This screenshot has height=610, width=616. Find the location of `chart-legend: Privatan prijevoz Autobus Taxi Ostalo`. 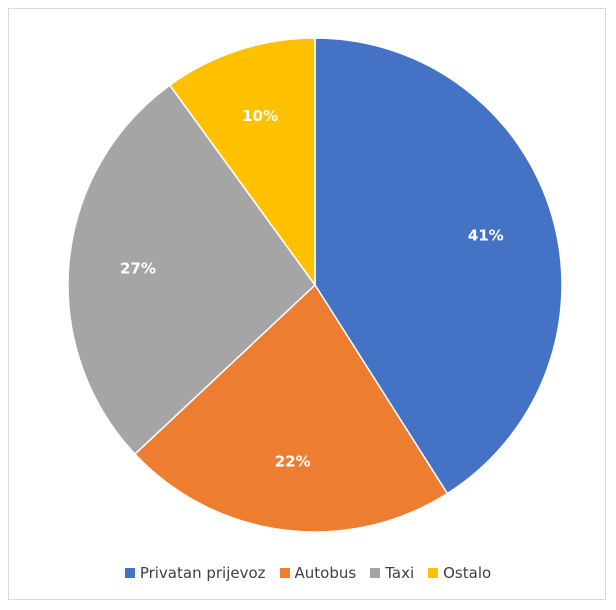

chart-legend: Privatan prijevoz Autobus Taxi Ostalo is located at coordinates (308, 573).